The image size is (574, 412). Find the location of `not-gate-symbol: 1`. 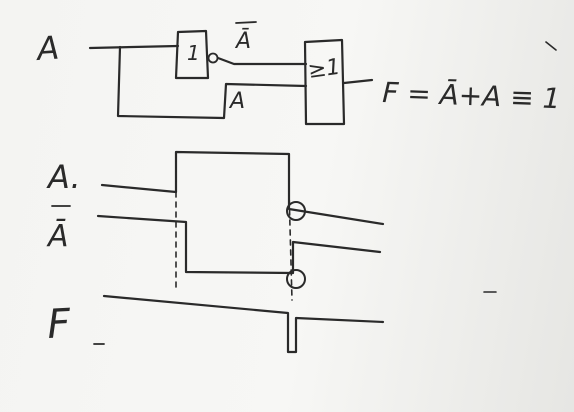

not-gate-symbol: 1 is located at coordinates (193, 53).